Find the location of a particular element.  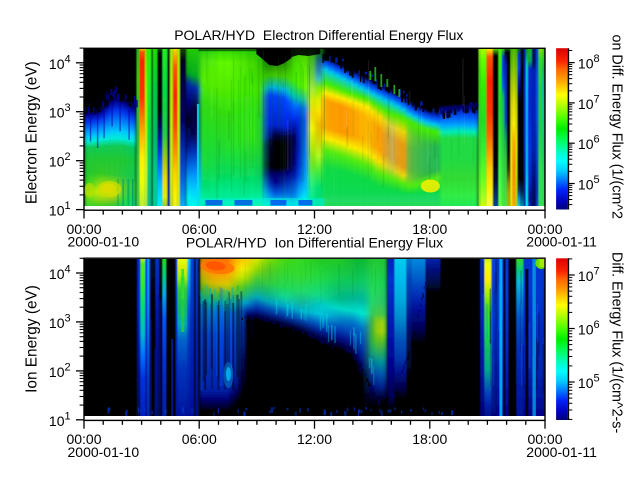

svg-text: 8 is located at coordinates (597, 59).